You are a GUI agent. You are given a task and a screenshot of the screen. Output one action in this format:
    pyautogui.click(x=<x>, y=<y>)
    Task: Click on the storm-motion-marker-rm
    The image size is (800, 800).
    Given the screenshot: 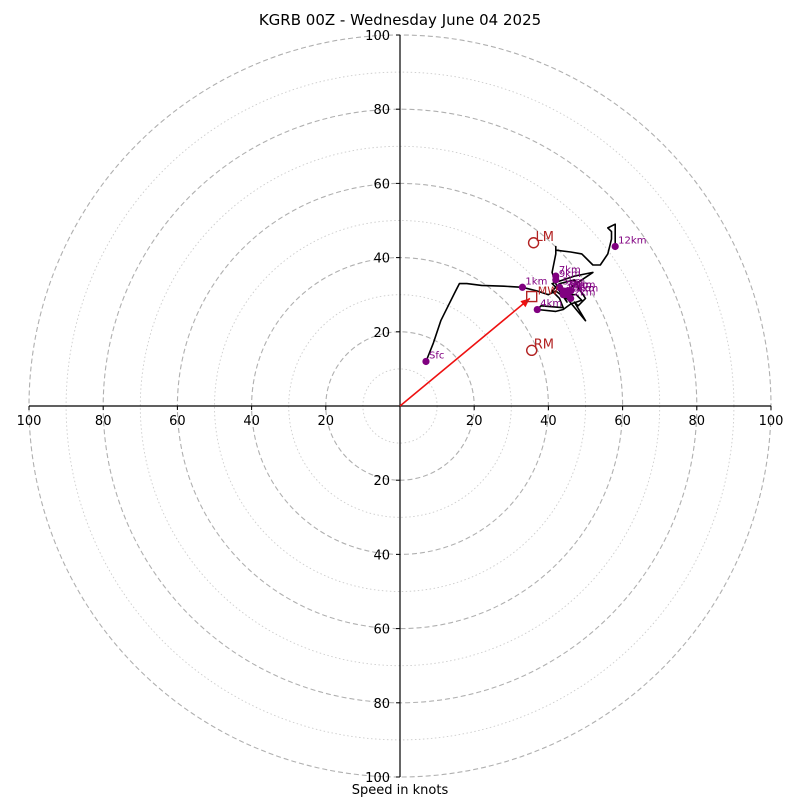 What is the action you would take?
    pyautogui.click(x=532, y=350)
    